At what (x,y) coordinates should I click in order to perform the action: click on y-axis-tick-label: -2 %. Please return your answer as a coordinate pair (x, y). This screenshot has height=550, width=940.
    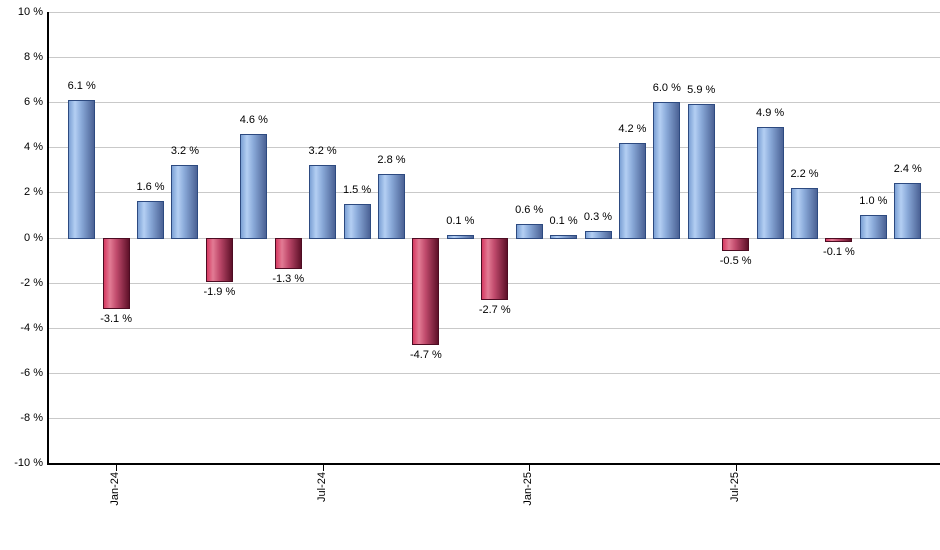
    Looking at the image, I should click on (31, 283).